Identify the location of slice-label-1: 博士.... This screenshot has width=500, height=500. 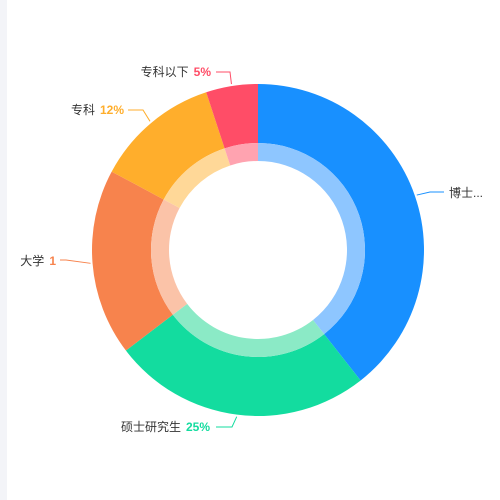
(466, 192).